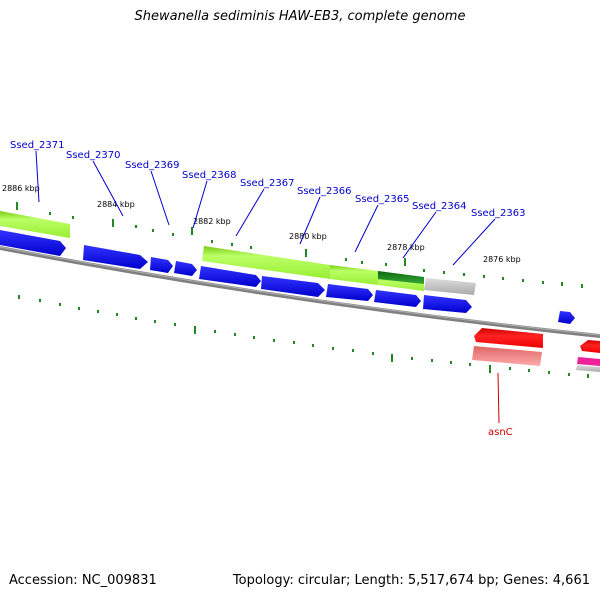 The height and width of the screenshot is (600, 600). Describe the element at coordinates (21, 188) in the screenshot. I see `tick-label-2886: 2886 kbp` at that location.